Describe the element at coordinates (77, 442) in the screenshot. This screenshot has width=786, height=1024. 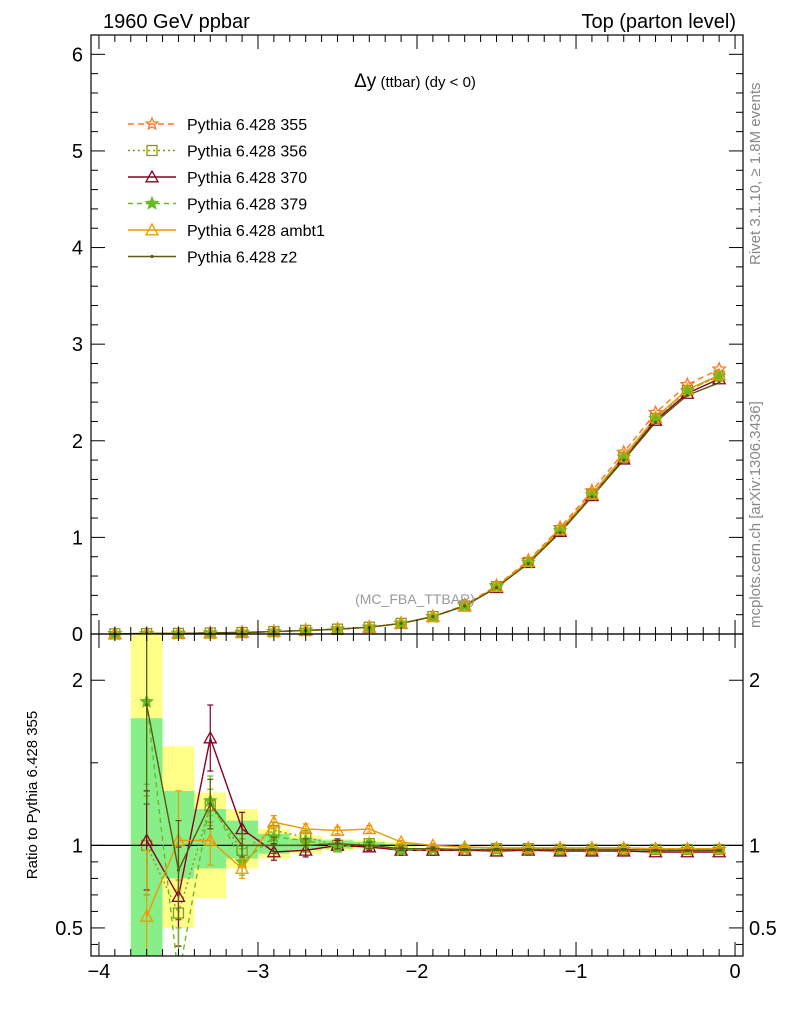
I see `main-y-tick-label: 2` at that location.